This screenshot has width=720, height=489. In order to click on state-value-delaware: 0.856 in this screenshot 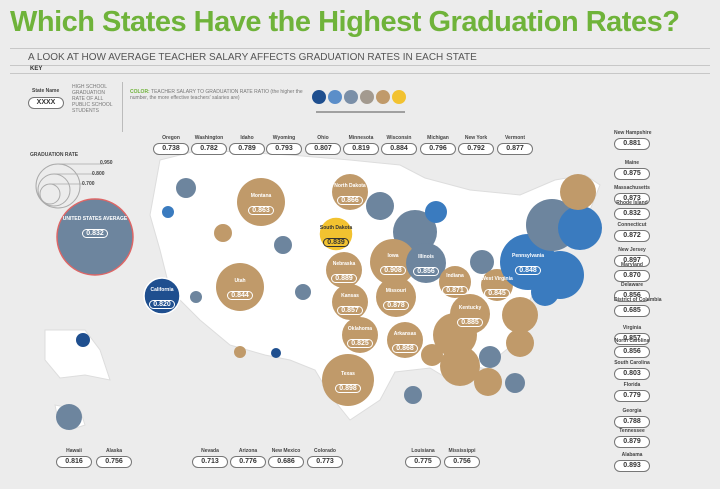, I will do `click(632, 296)`.